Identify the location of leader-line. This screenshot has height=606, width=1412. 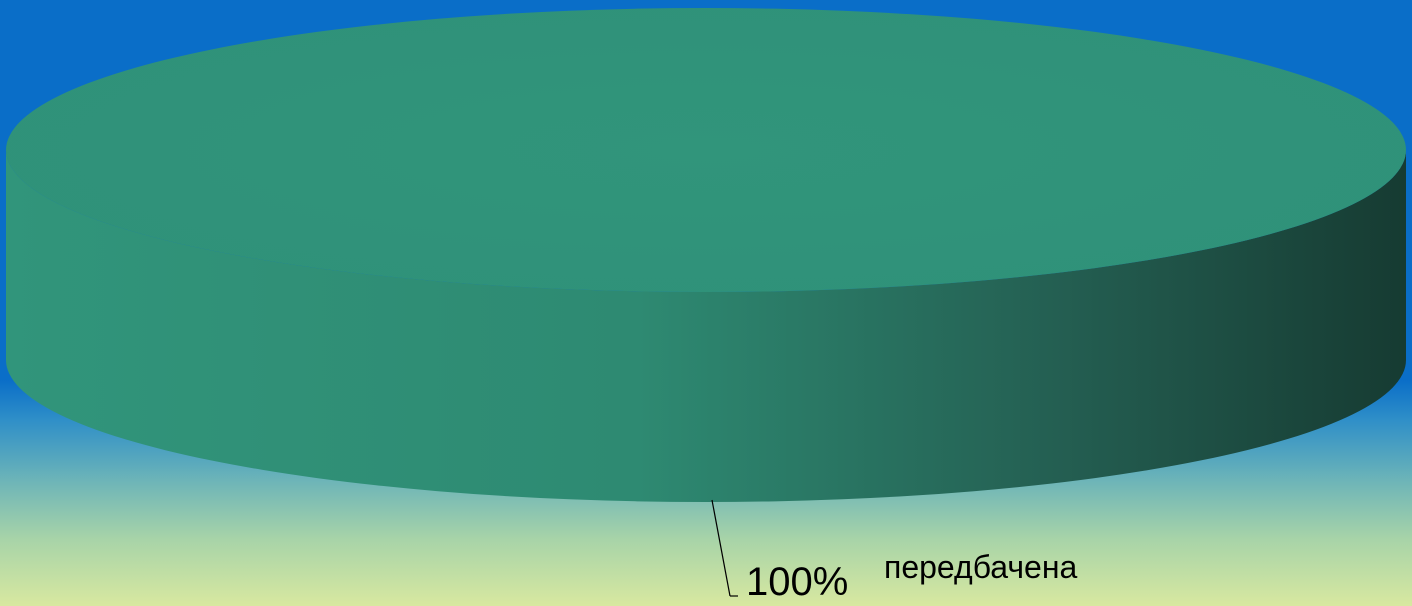
(721, 548).